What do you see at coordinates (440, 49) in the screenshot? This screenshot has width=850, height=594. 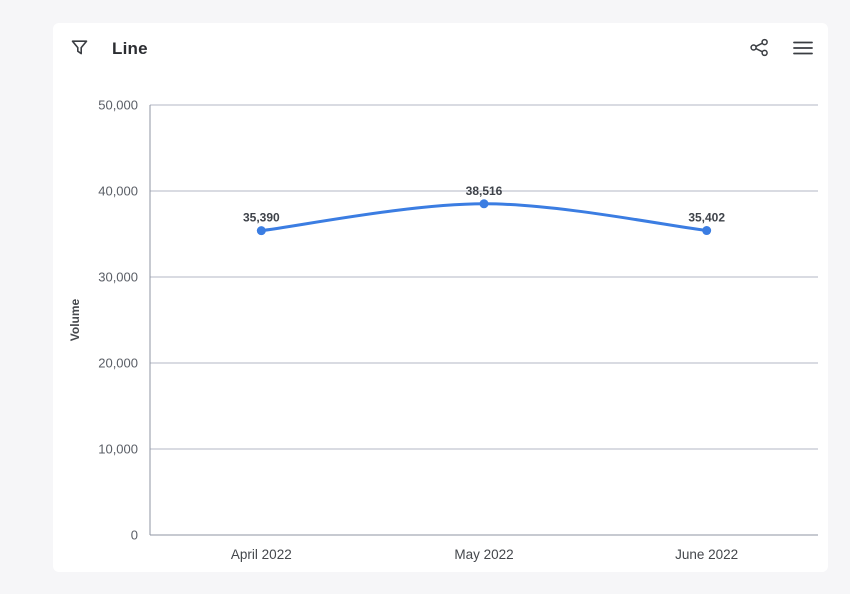 I see `chart-card-header: Line` at bounding box center [440, 49].